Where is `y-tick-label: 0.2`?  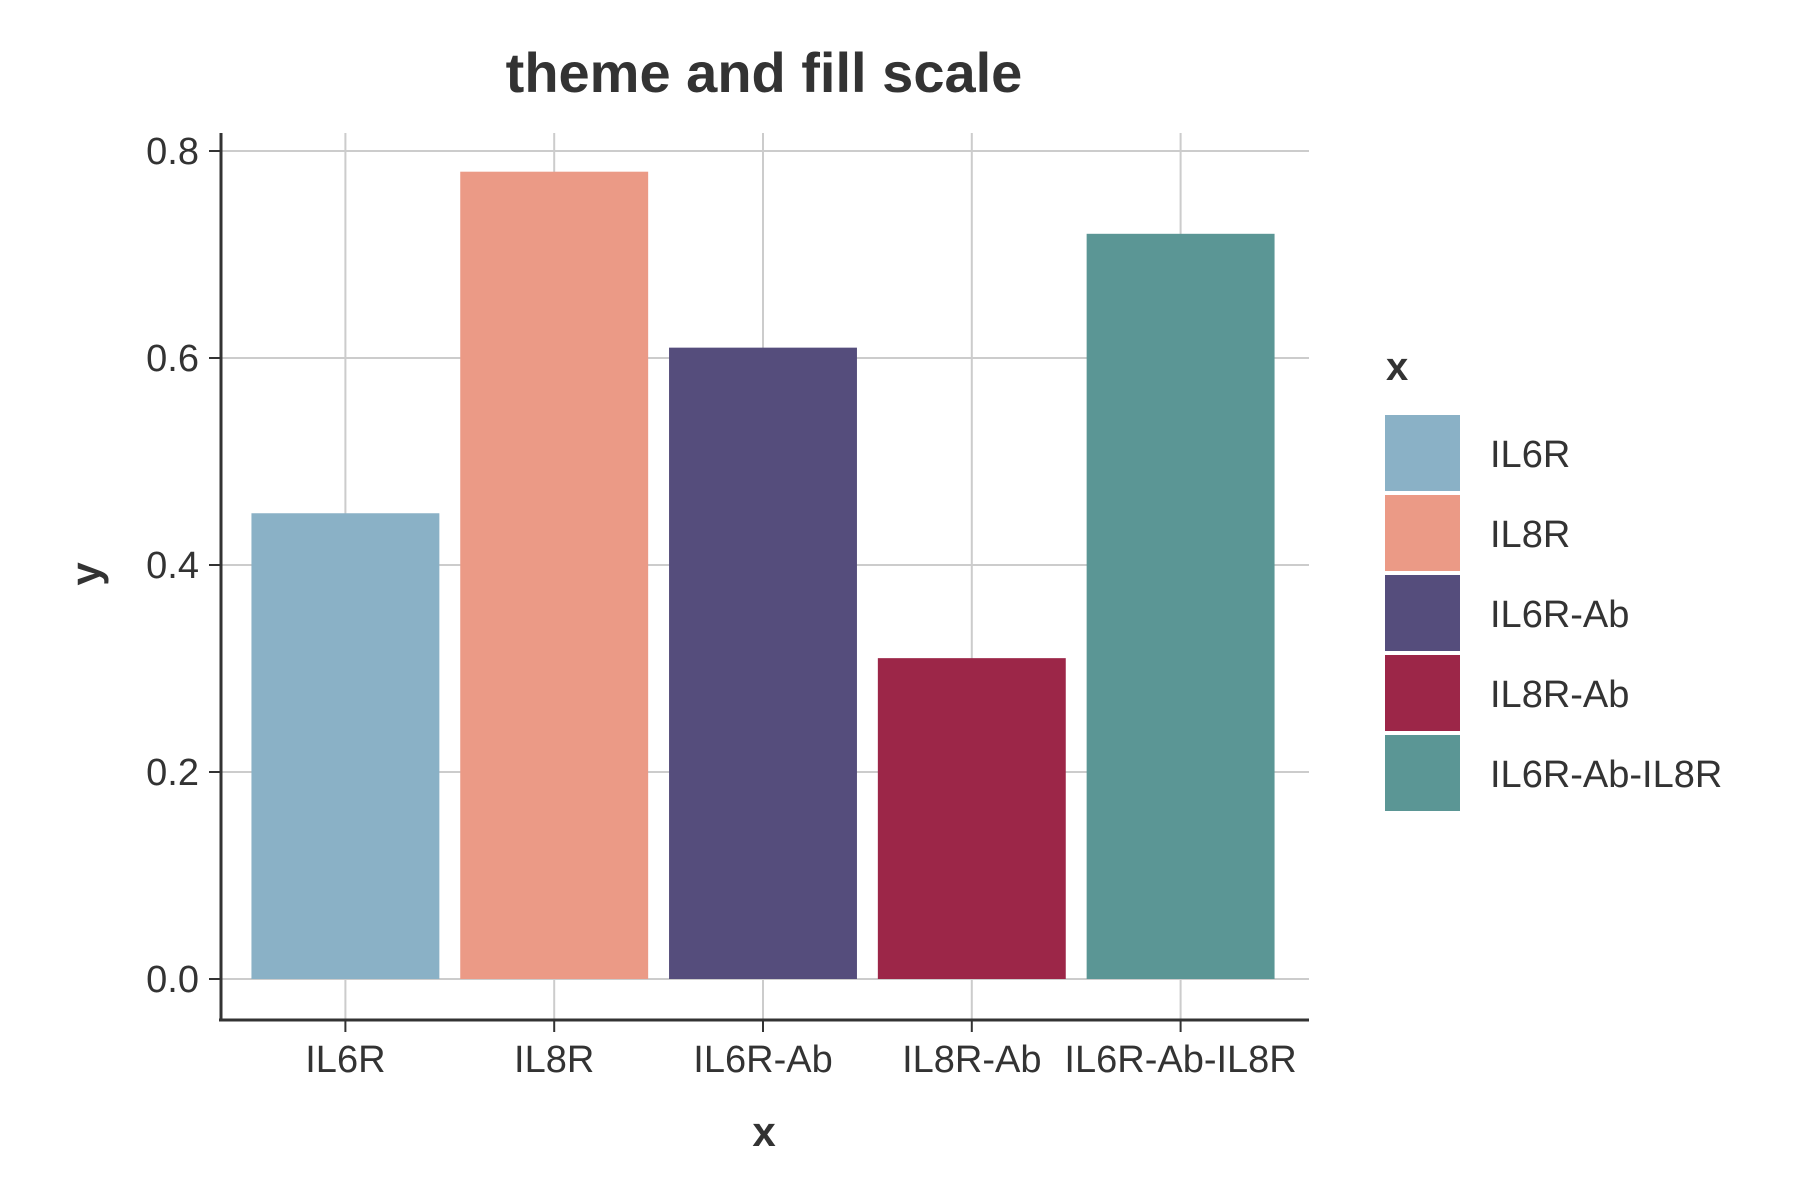
y-tick-label: 0.2 is located at coordinates (172, 773).